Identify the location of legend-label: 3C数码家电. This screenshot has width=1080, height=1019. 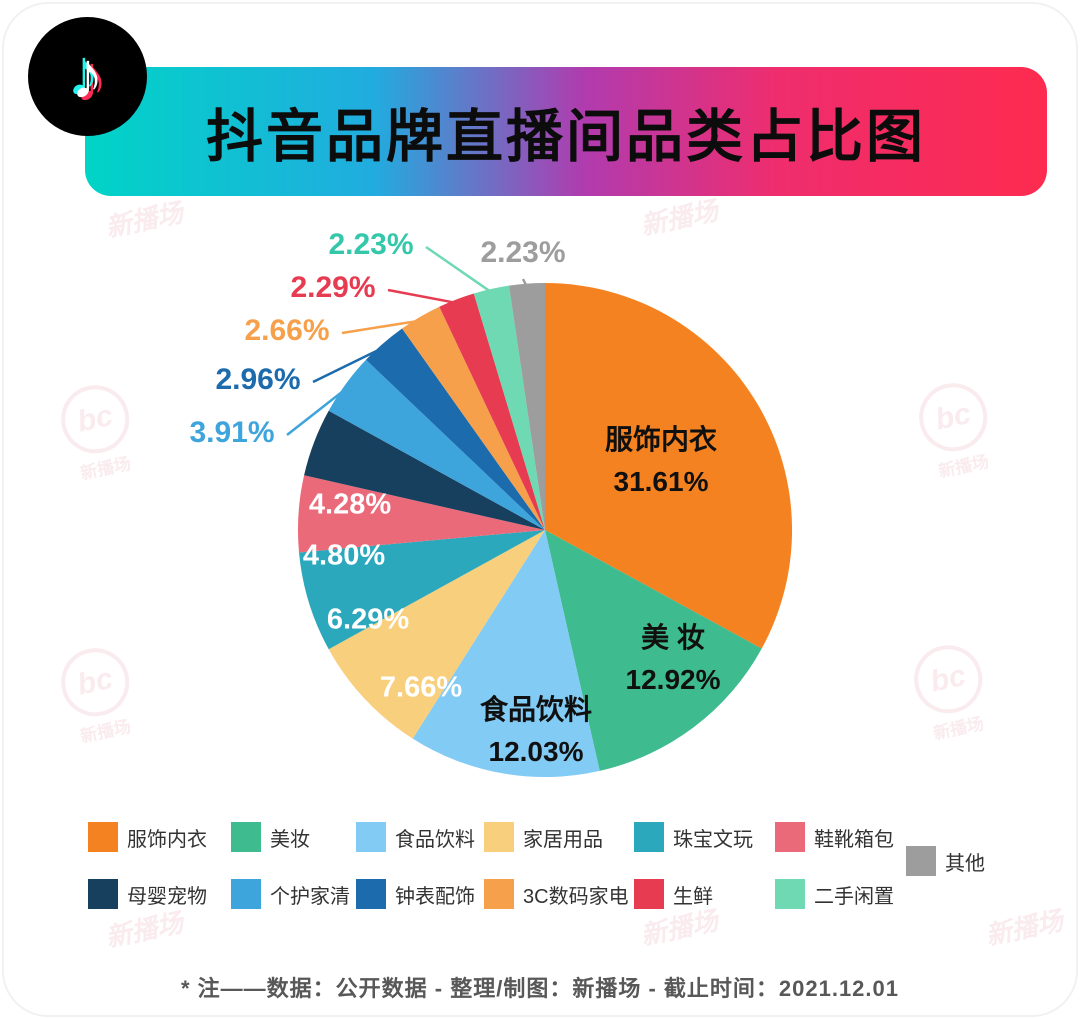
(576, 896).